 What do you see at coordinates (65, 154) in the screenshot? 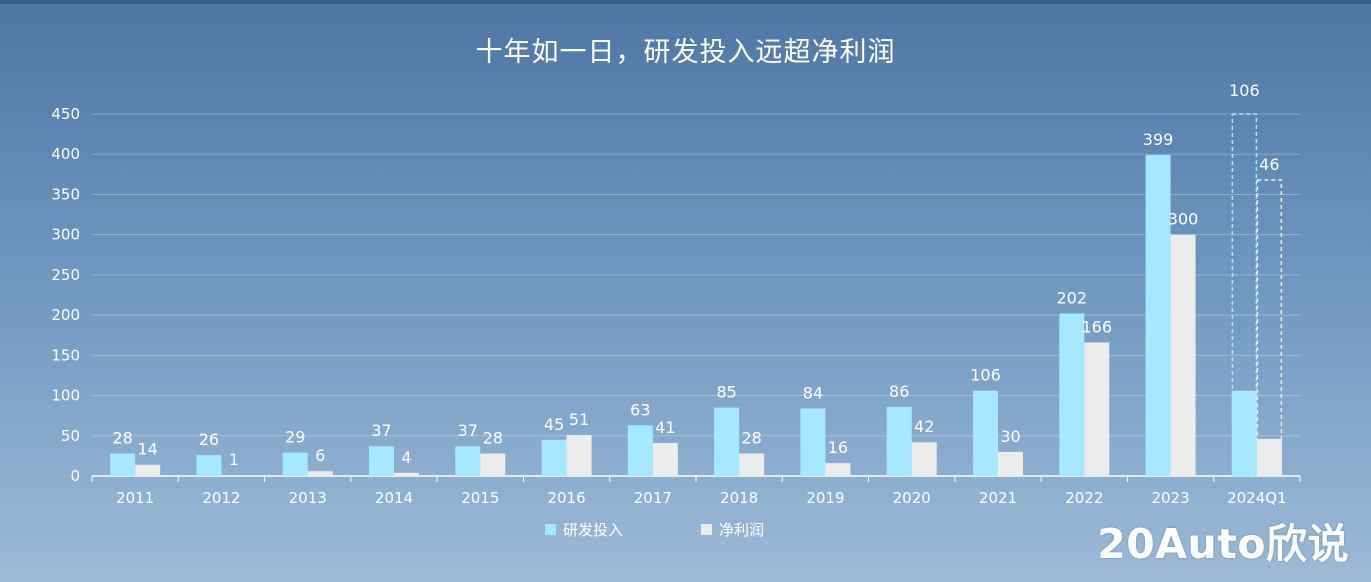
I see `y-tick-label: 400` at bounding box center [65, 154].